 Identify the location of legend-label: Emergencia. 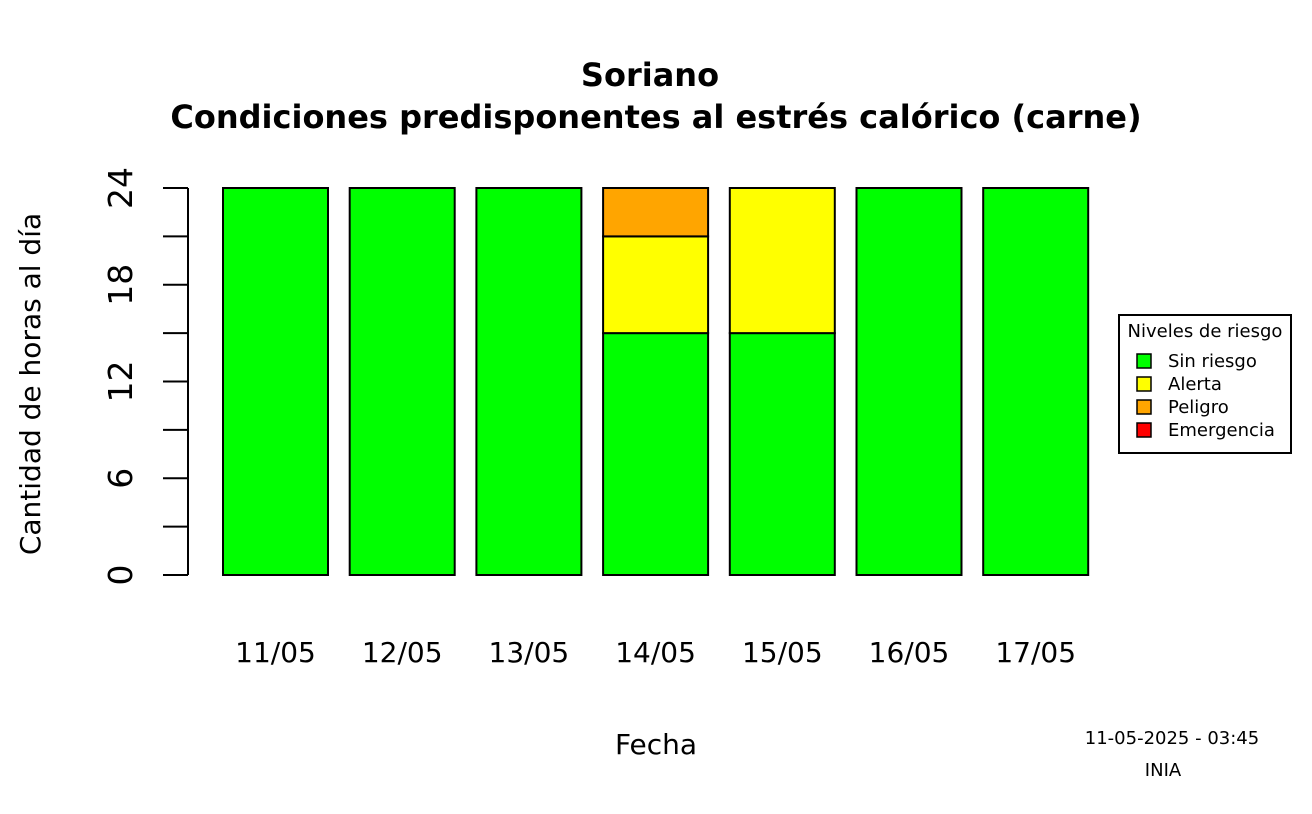
(1221, 430).